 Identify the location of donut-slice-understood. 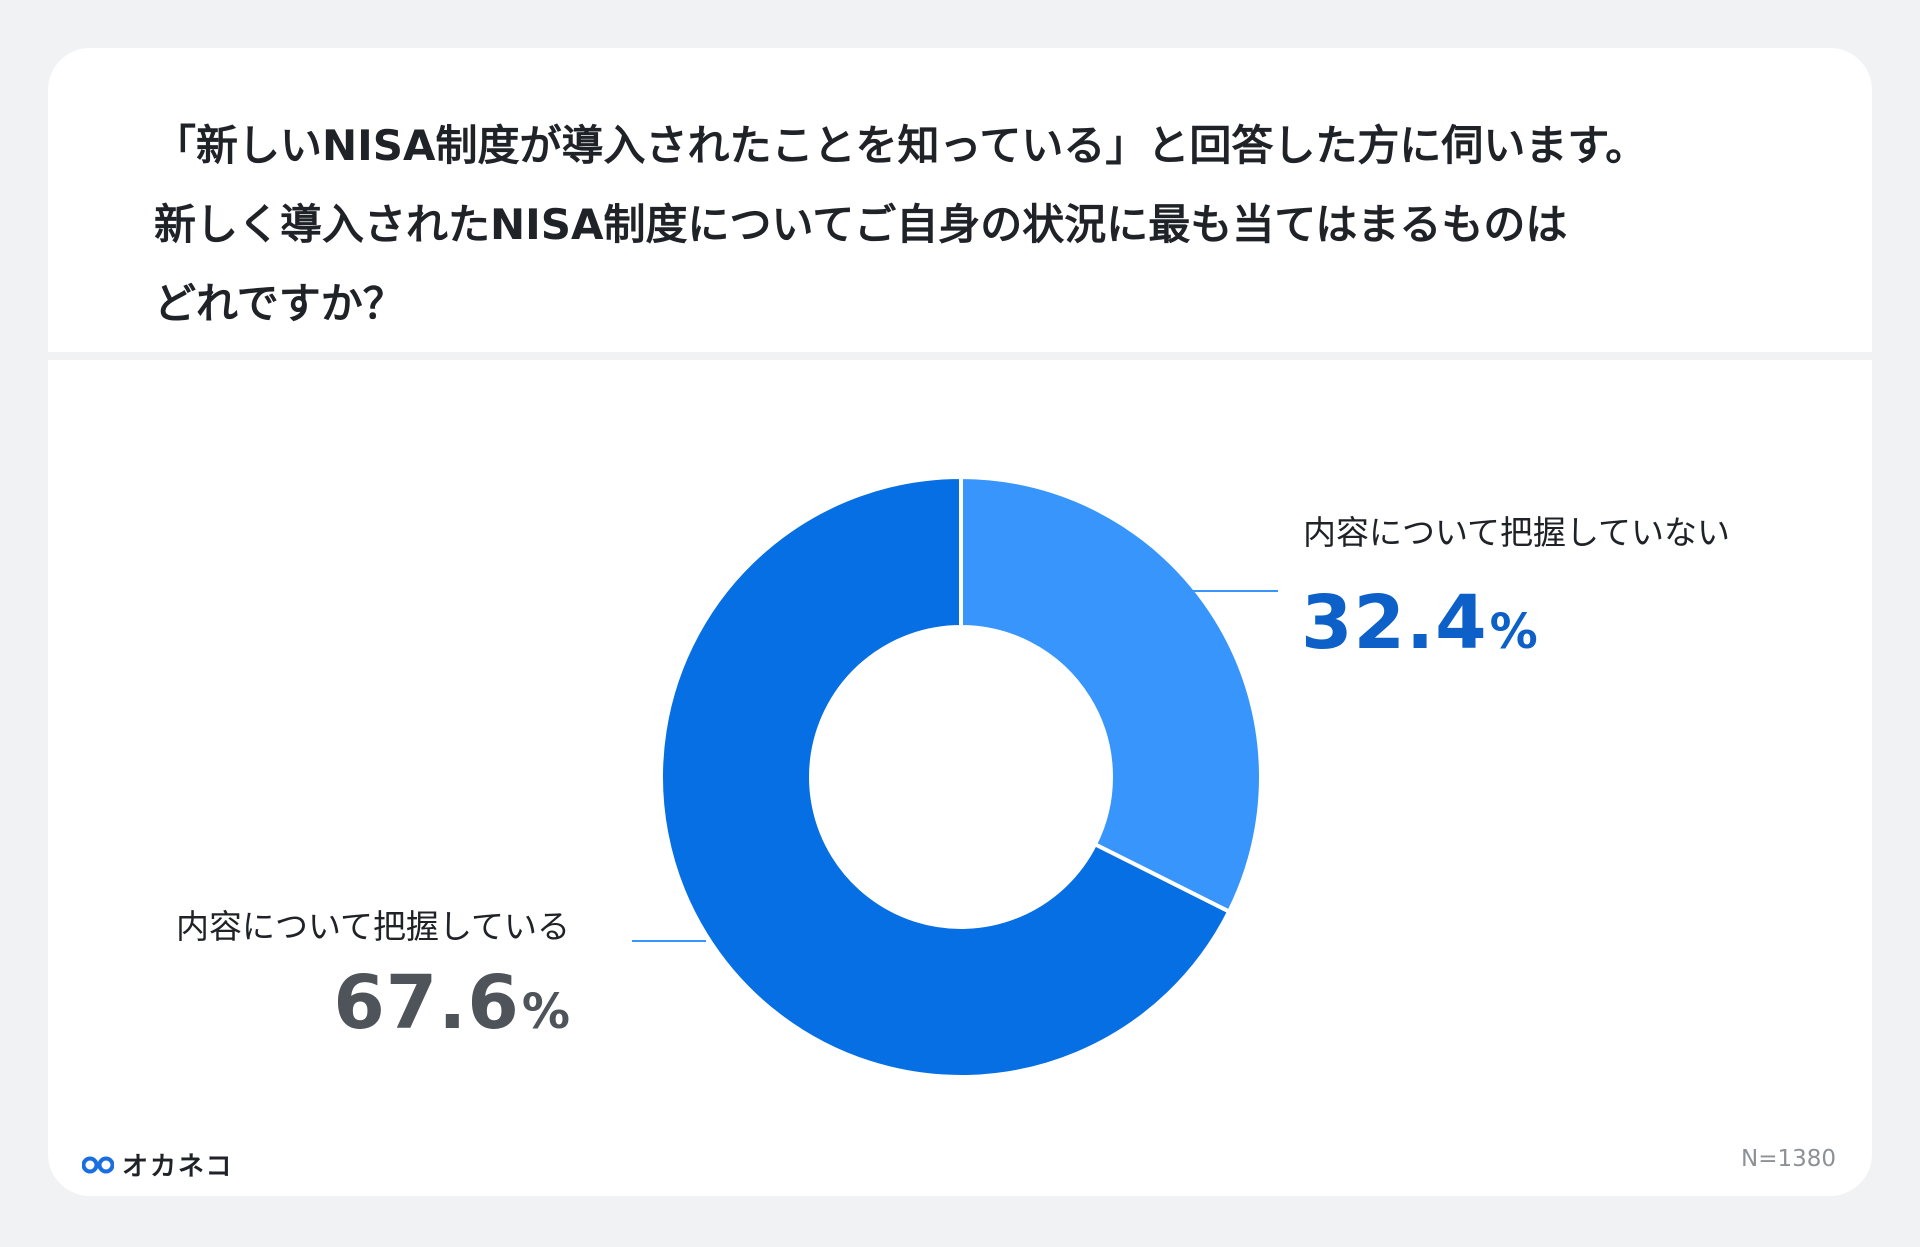
(945, 776).